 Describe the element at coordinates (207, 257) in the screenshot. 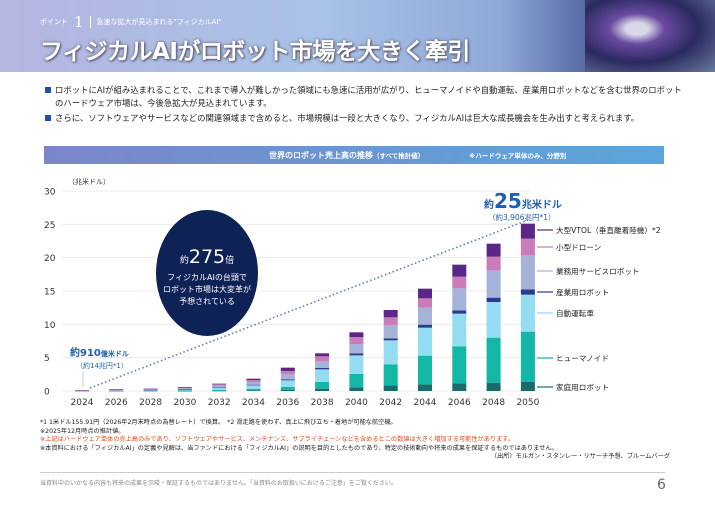

I see `bubble-multiplier: 約275倍` at that location.